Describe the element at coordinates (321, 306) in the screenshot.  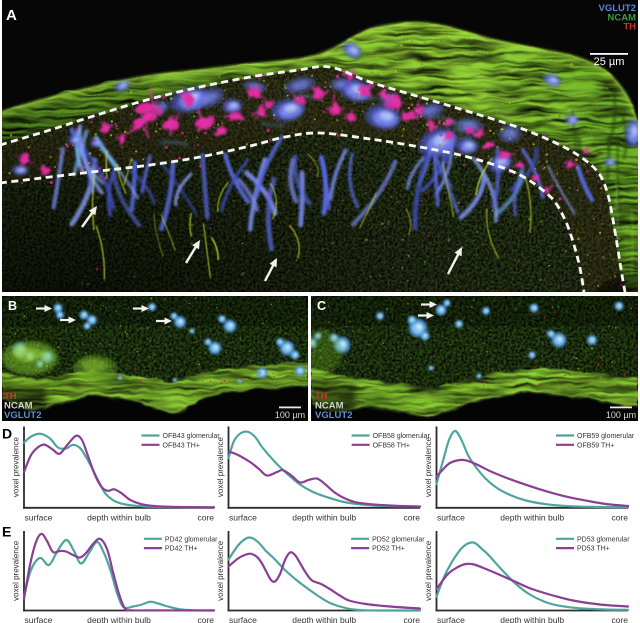
I see `svg-text: C` at that location.